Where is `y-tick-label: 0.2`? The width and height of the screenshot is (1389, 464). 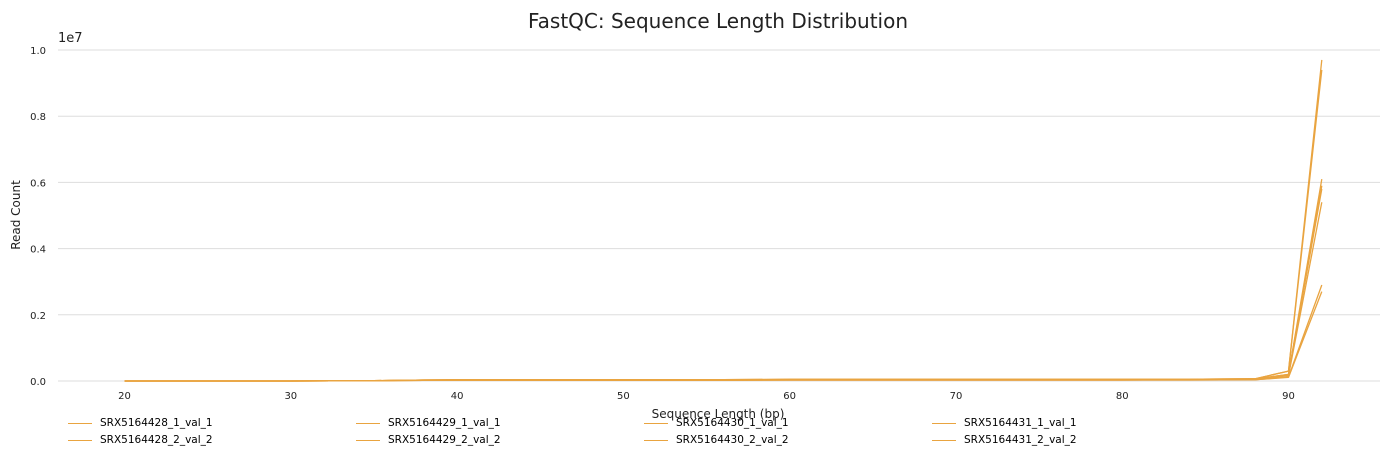 y-tick-label: 0.2 is located at coordinates (38, 316).